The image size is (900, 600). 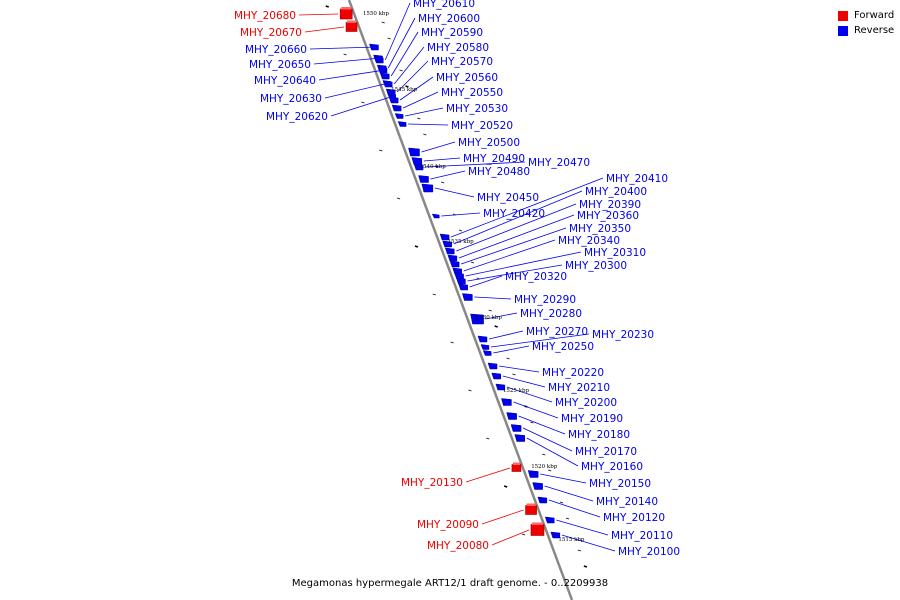 What do you see at coordinates (280, 65) in the screenshot?
I see `gene-label: MHY_20650` at bounding box center [280, 65].